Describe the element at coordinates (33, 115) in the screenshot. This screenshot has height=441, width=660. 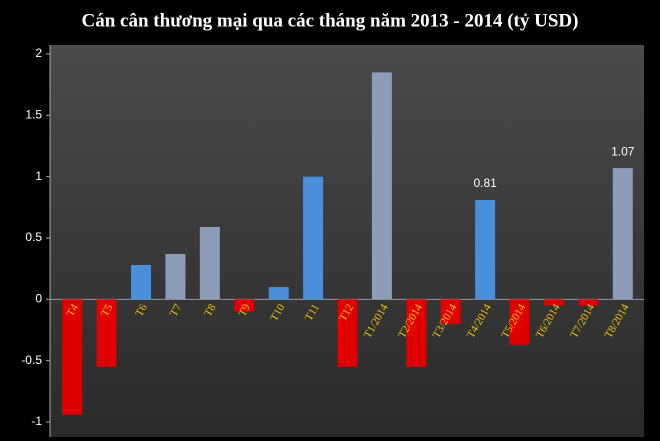
I see `y-tick-label: 1.5` at that location.